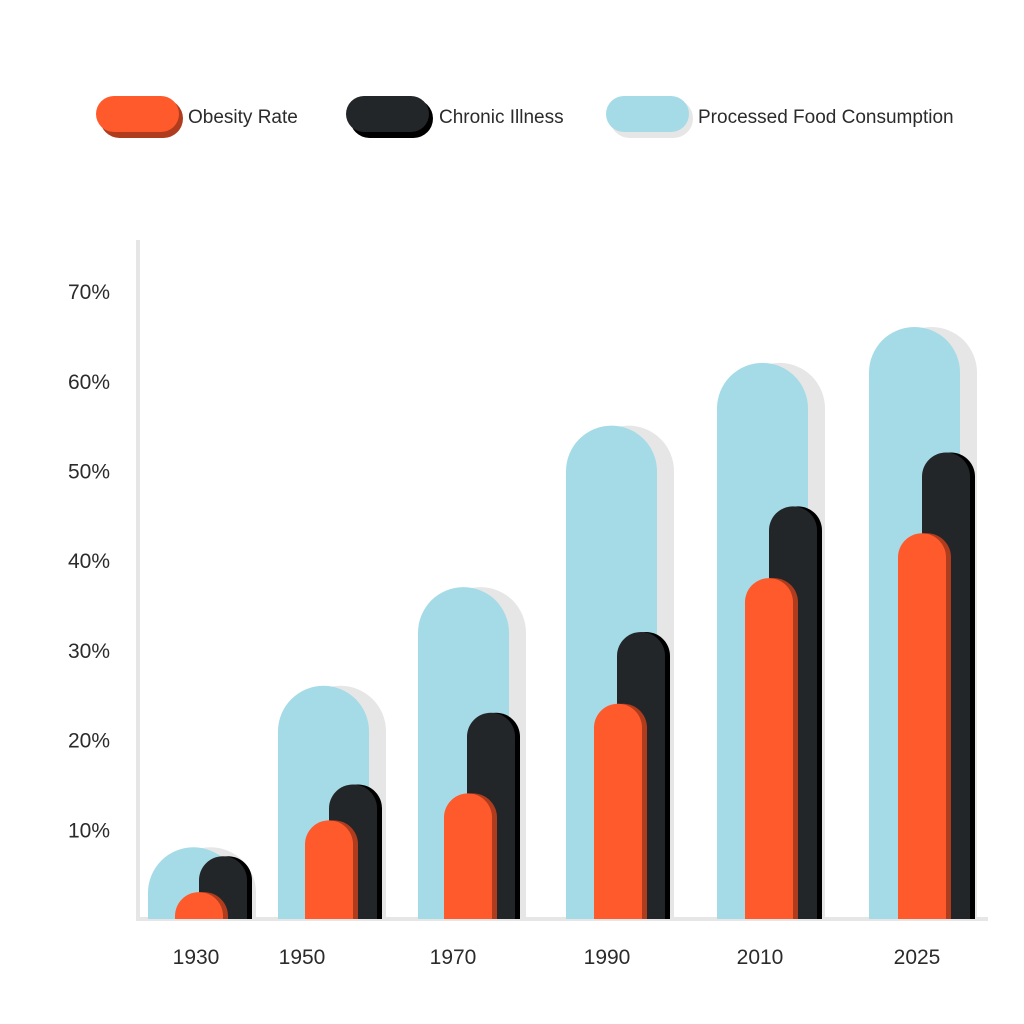 This screenshot has width=1024, height=1024. I want to click on bar-group-1930, so click(202, 883).